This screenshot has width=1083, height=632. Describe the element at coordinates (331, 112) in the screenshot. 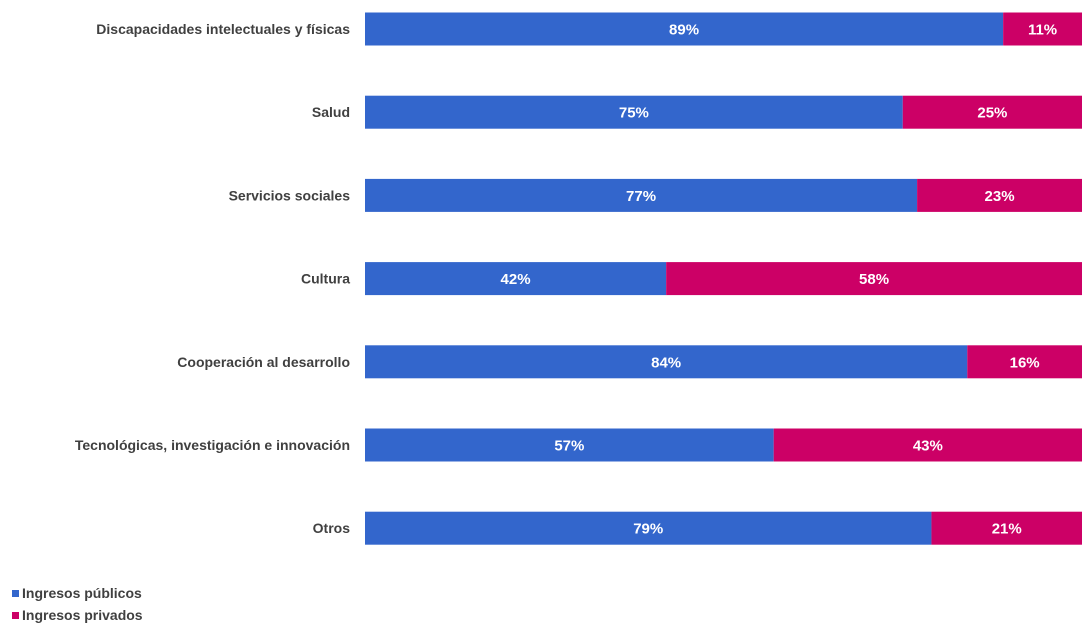

I see `category-label-salud: Salud` at that location.